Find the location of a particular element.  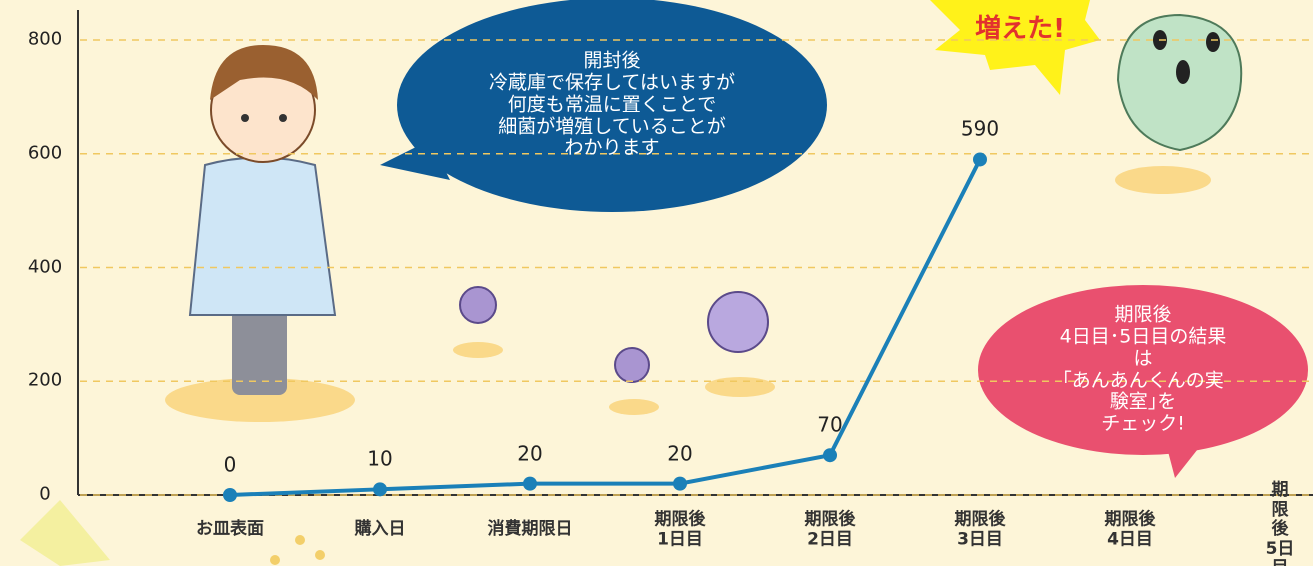

y-tick-label: 600 is located at coordinates (45, 153).